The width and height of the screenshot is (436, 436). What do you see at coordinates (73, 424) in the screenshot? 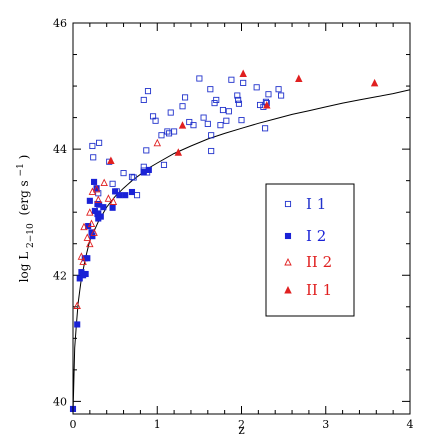
I see `x-tick-label: 0` at bounding box center [73, 424].